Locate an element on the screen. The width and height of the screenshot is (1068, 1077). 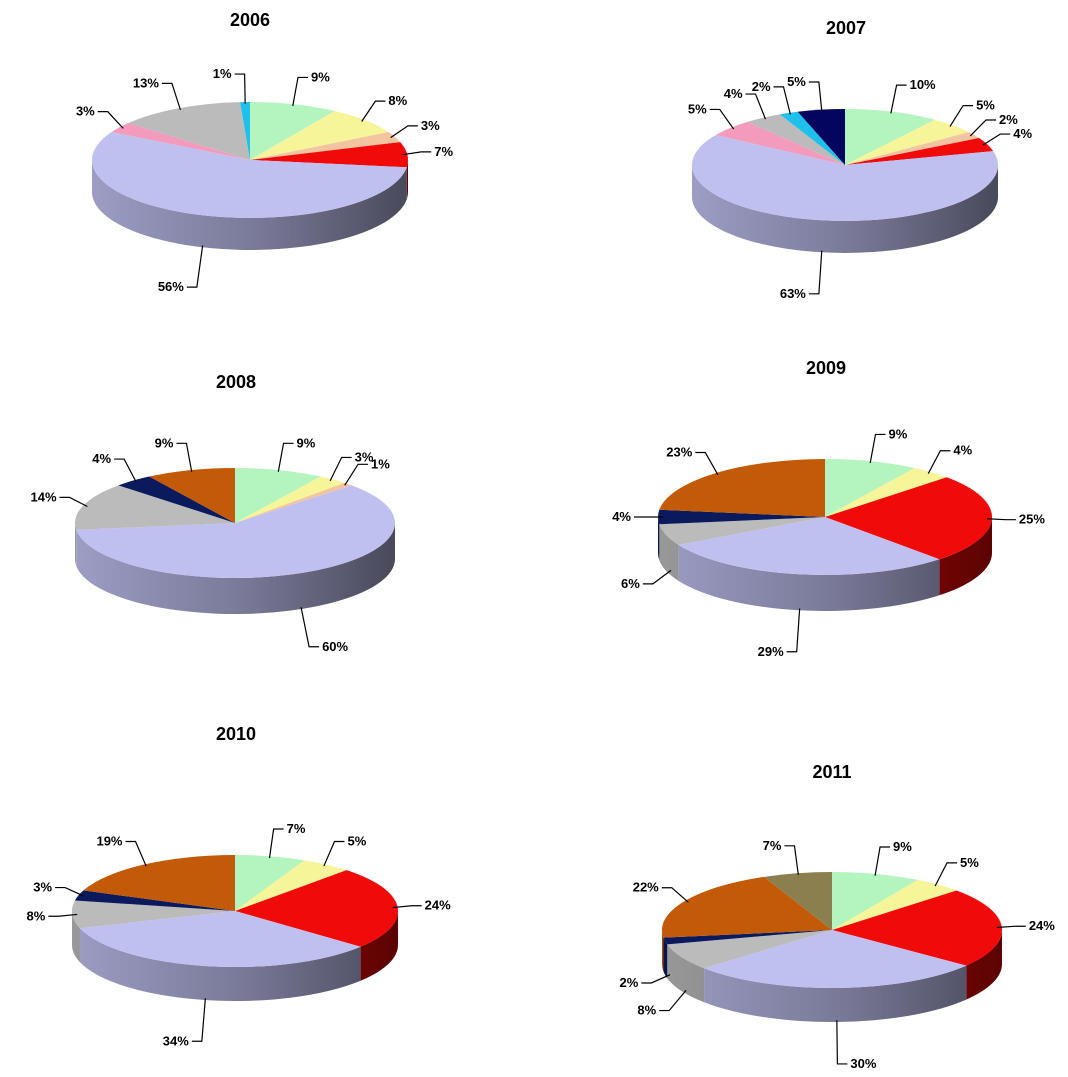
percent-label: 6% is located at coordinates (630, 583).